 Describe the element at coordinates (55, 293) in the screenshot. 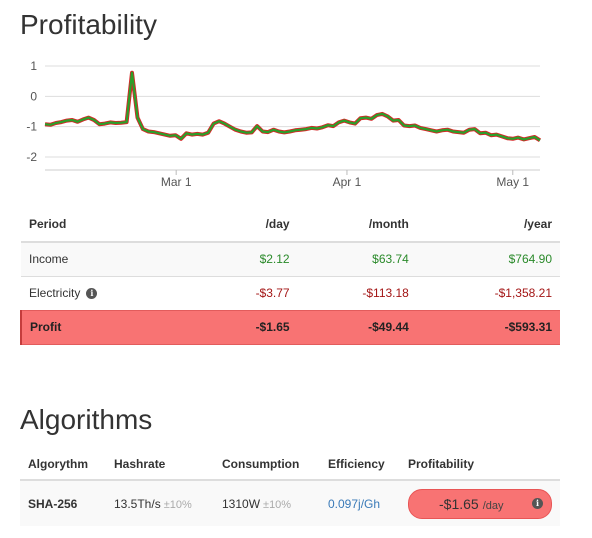

I see `electricity-label: Electricity` at that location.